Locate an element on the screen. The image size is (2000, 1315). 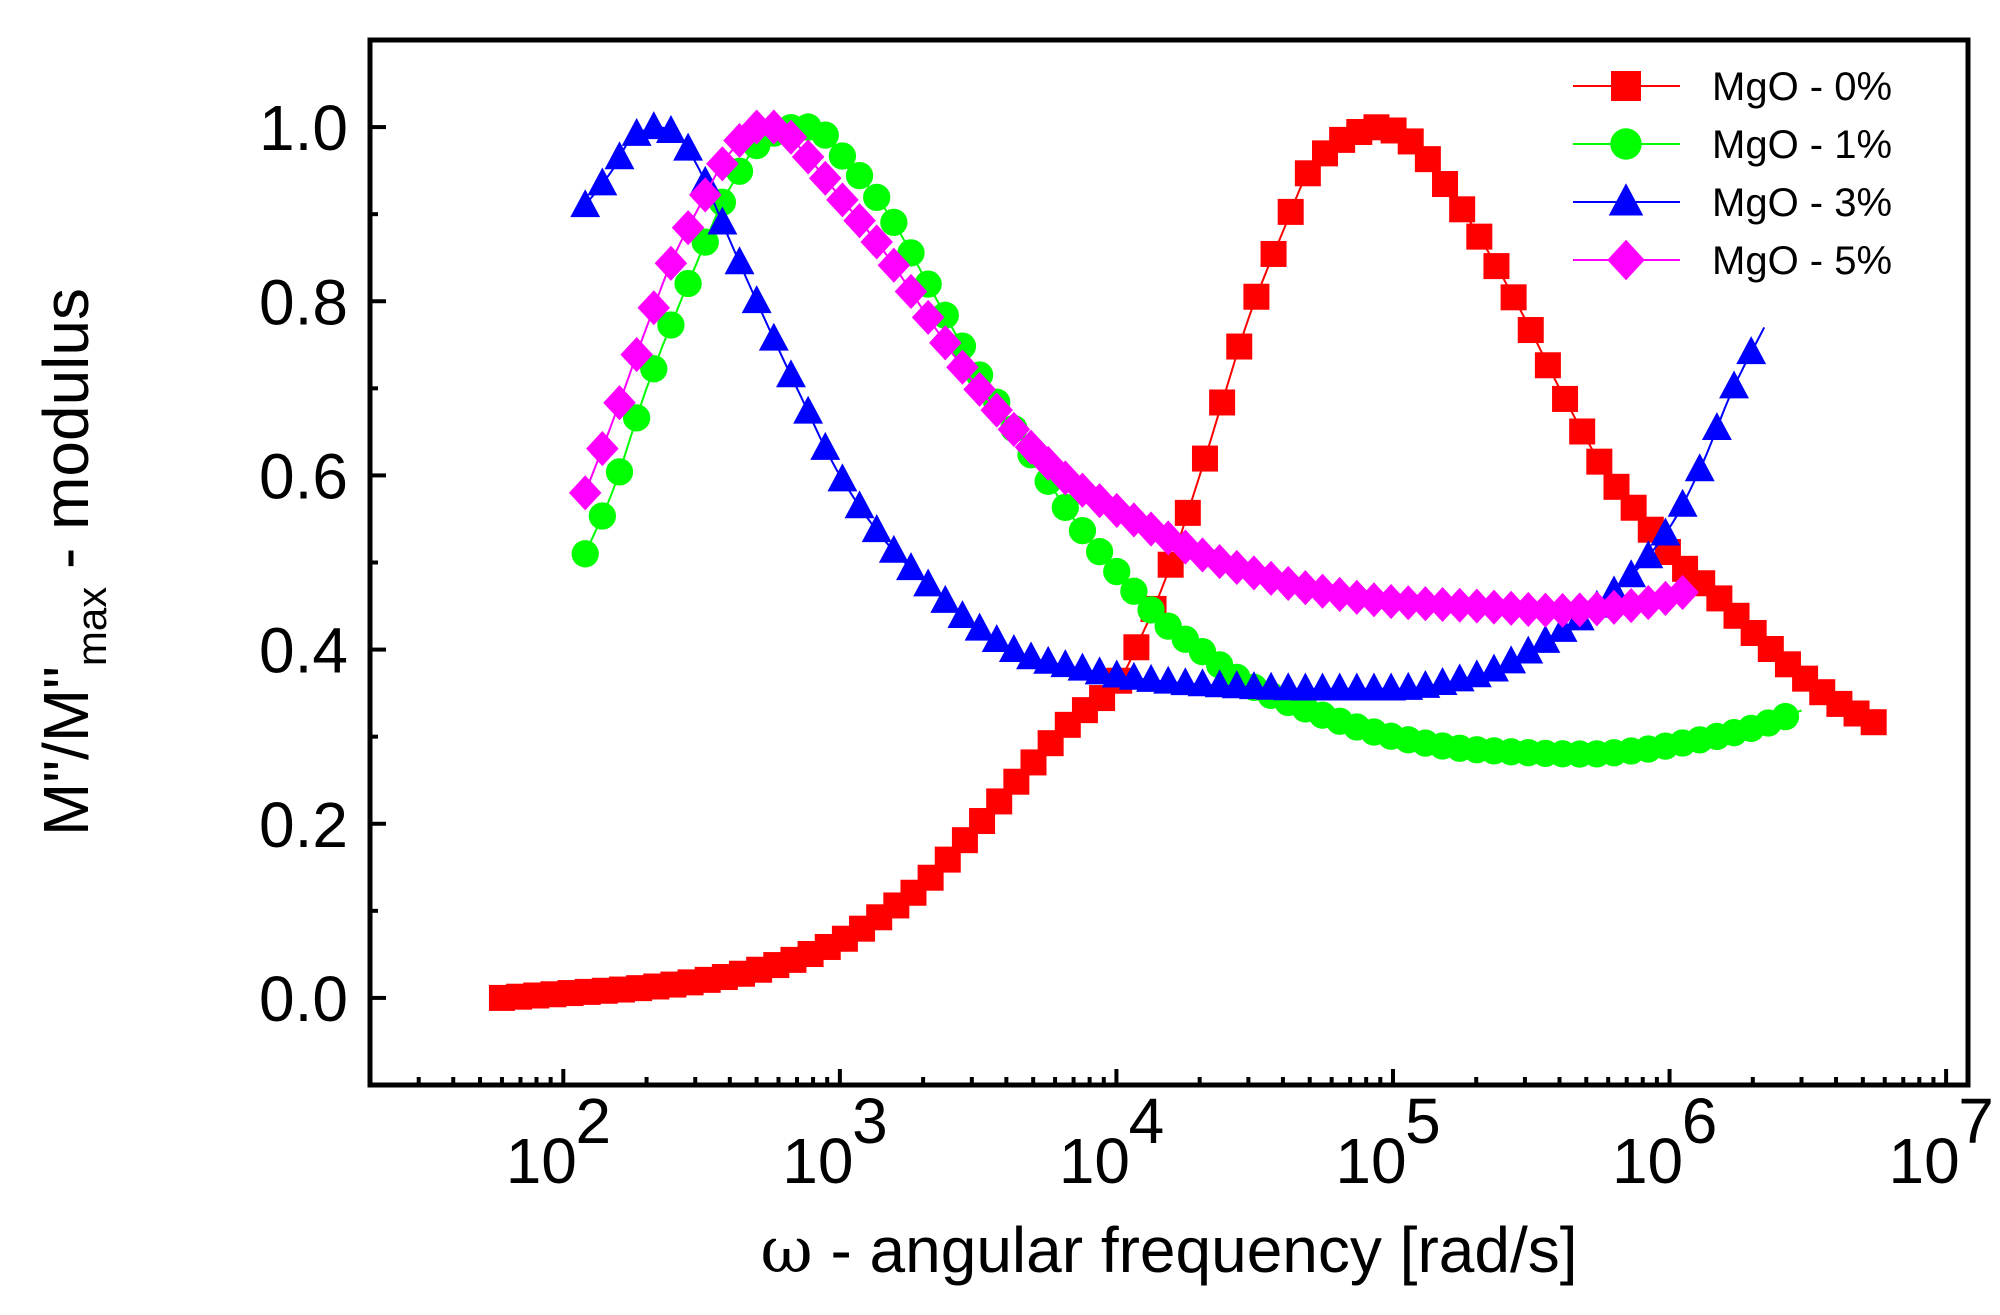
y-axis-title-main: M"/M" is located at coordinates (66, 751).